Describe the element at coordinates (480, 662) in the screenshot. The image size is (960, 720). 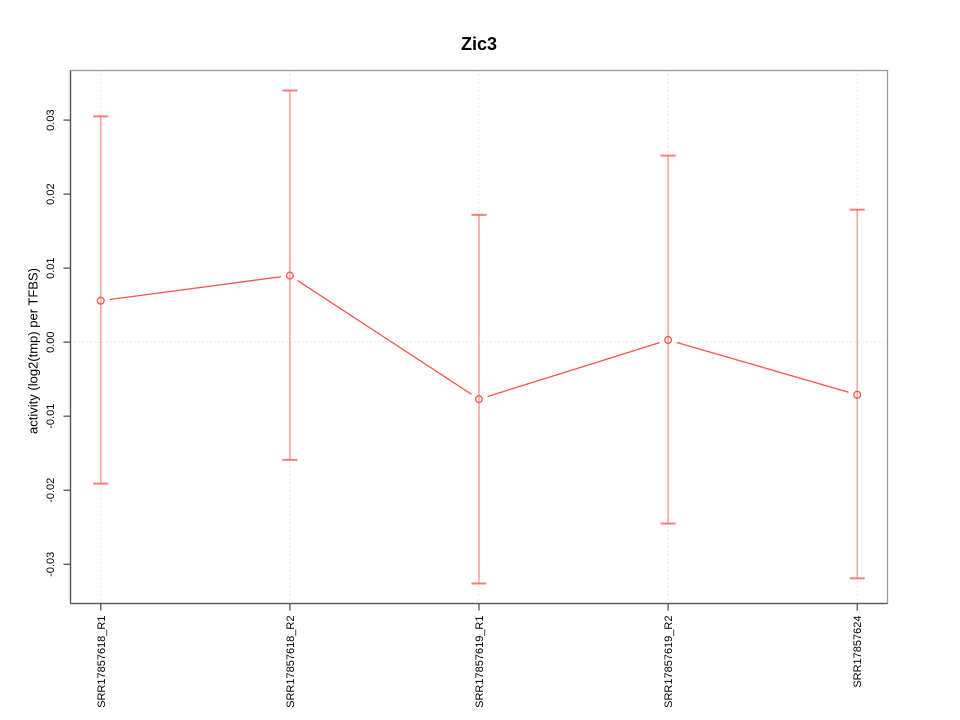
I see `x-tick-label: SRR17857619_R1` at that location.